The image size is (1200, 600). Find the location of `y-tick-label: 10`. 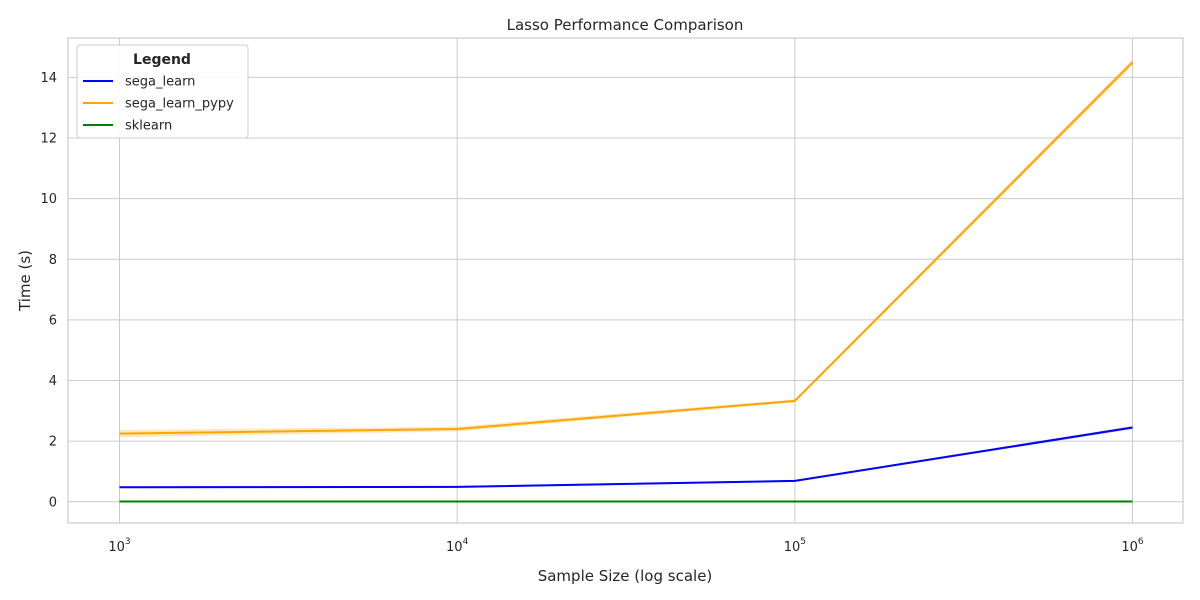

y-tick-label: 10 is located at coordinates (48, 199).